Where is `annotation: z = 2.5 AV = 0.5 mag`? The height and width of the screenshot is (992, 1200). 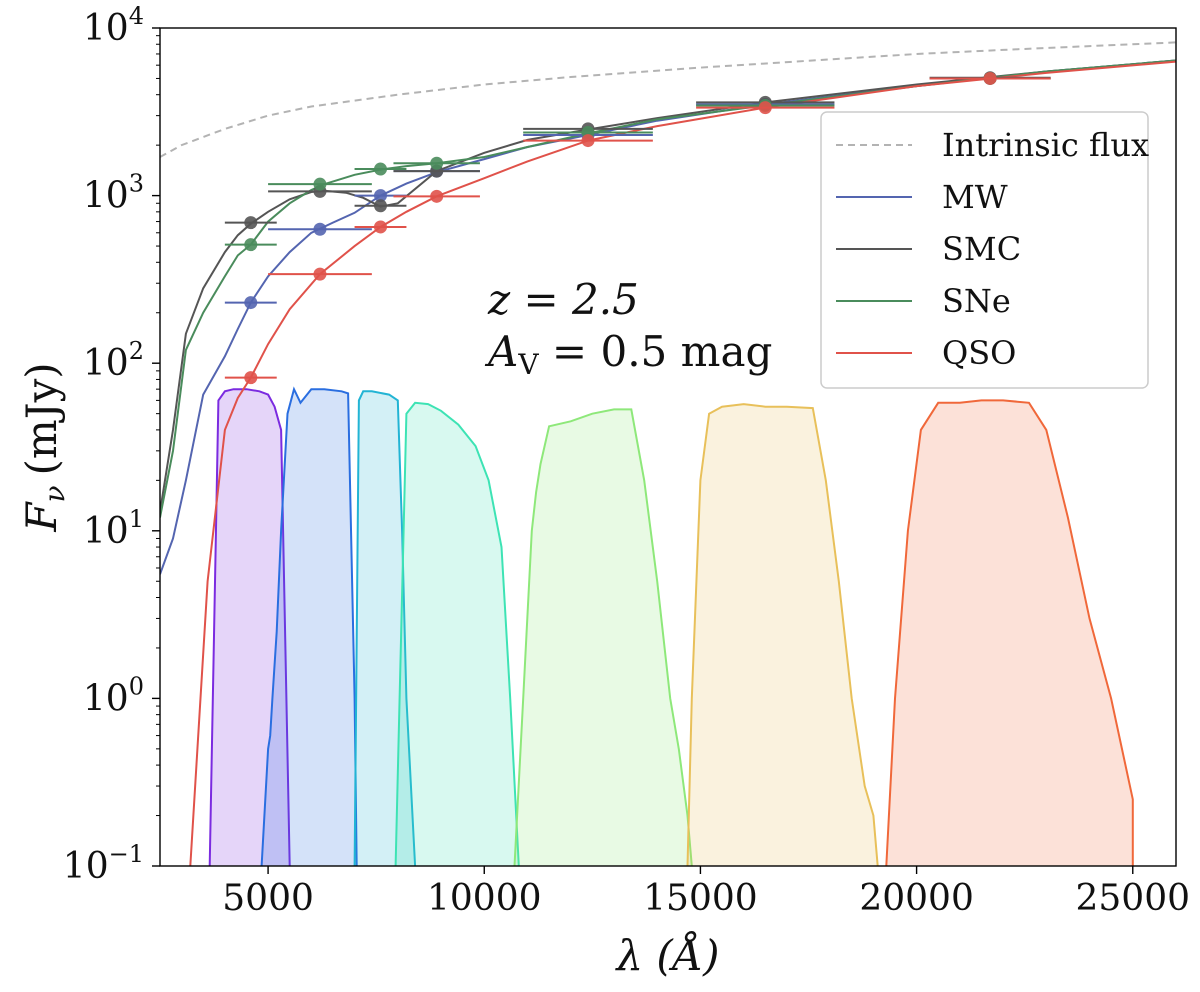
annotation: z = 2.5 AV = 0.5 mag is located at coordinates (628, 328).